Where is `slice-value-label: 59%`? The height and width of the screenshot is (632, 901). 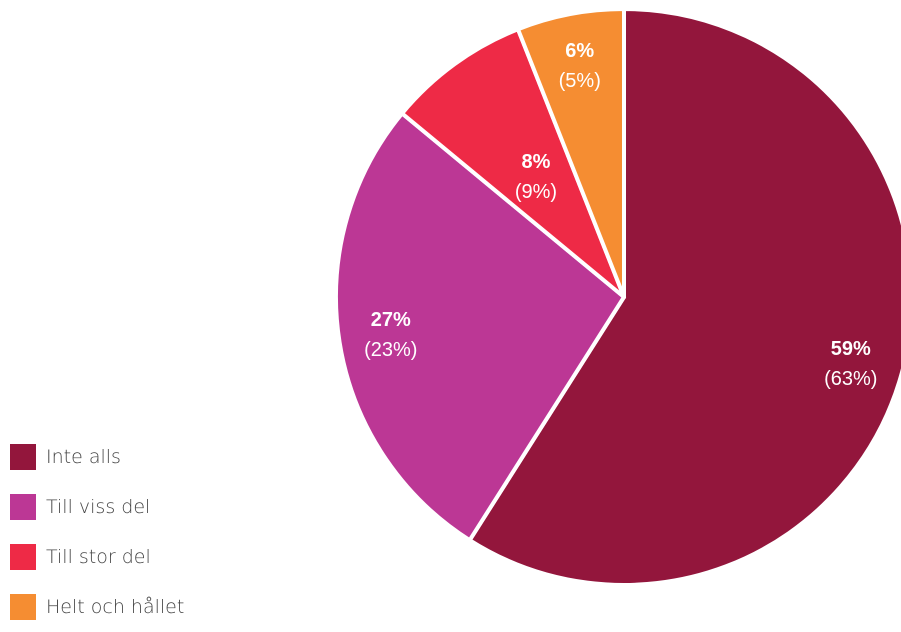 slice-value-label: 59% is located at coordinates (851, 349).